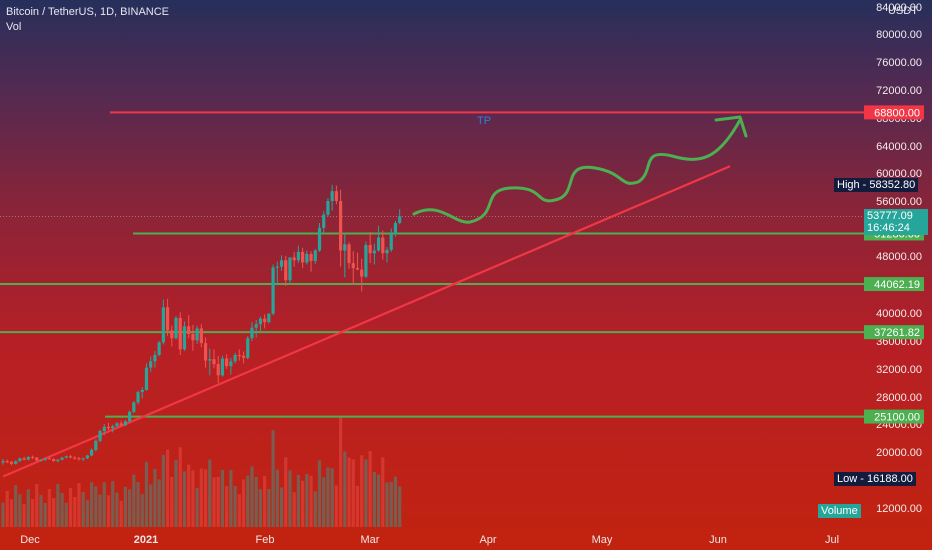 This screenshot has width=932, height=550. I want to click on currency-label: USDT, so click(903, 11).